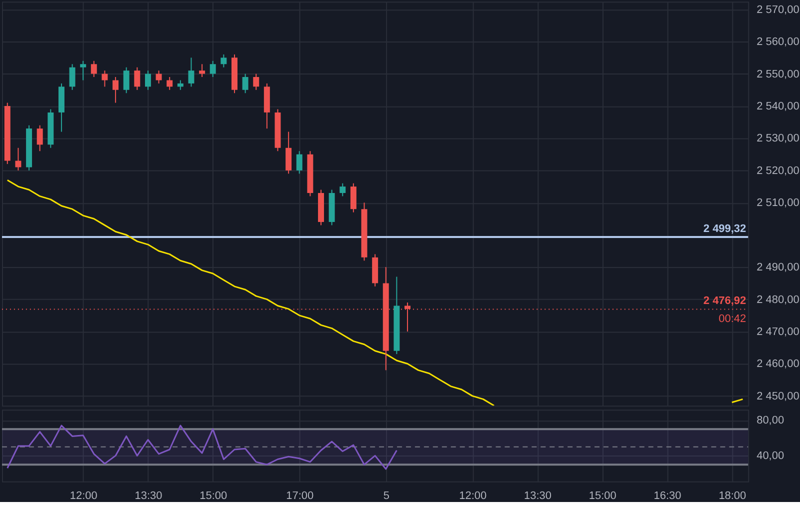 Image resolution: width=800 pixels, height=511 pixels. I want to click on y-tick-label: 2 520,00, so click(778, 170).